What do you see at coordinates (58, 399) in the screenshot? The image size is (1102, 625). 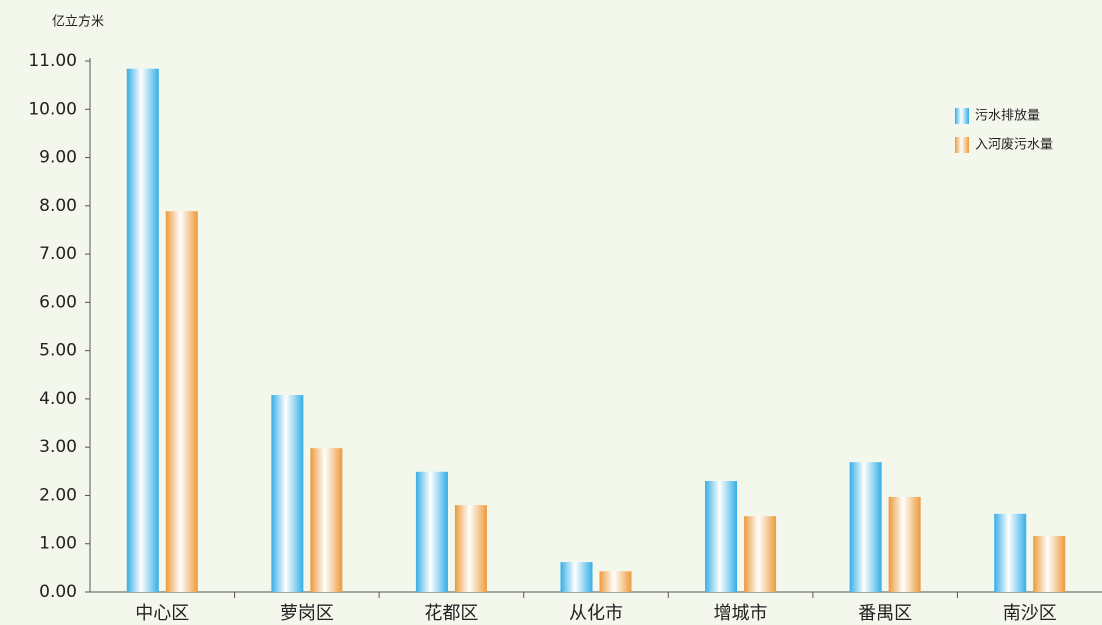 I see `y-tick-label: 4.00` at bounding box center [58, 399].